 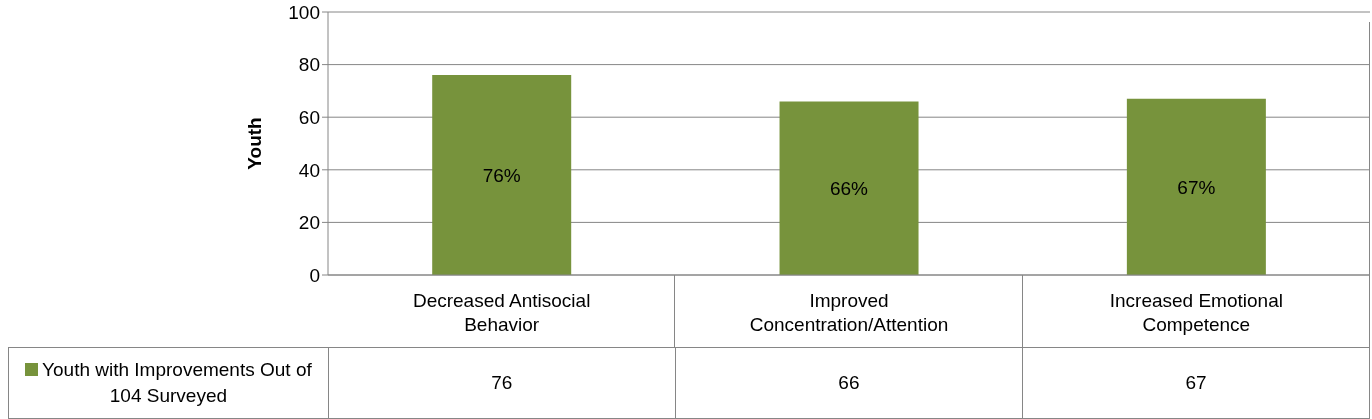 I want to click on data-label: 66, so click(x=849, y=383).